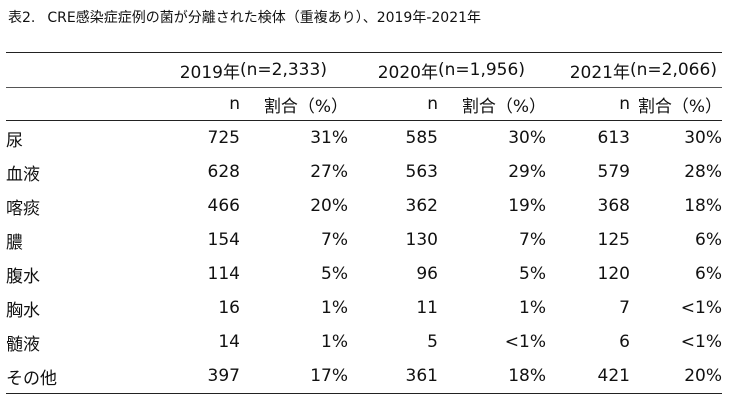 The height and width of the screenshot is (406, 729). I want to click on year-2020-header: 2020年, so click(393, 70).